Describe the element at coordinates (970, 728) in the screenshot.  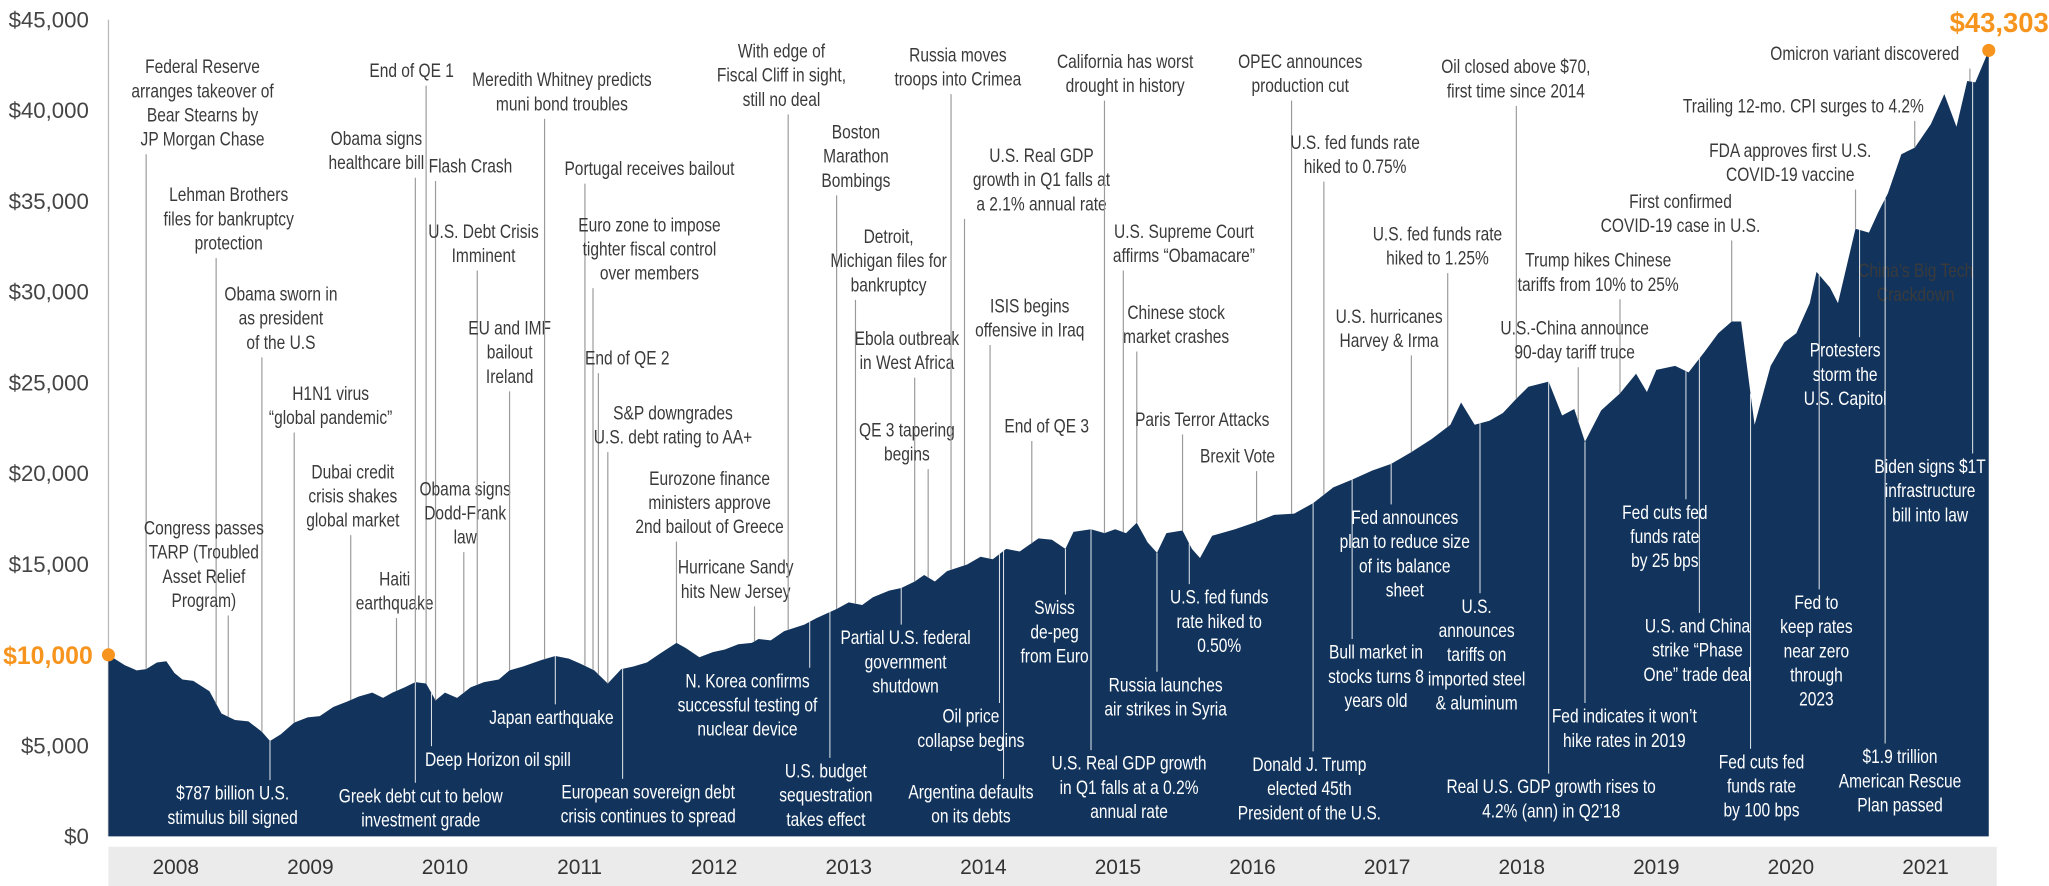
I see `annotation-text: Oil price collapse begins` at that location.